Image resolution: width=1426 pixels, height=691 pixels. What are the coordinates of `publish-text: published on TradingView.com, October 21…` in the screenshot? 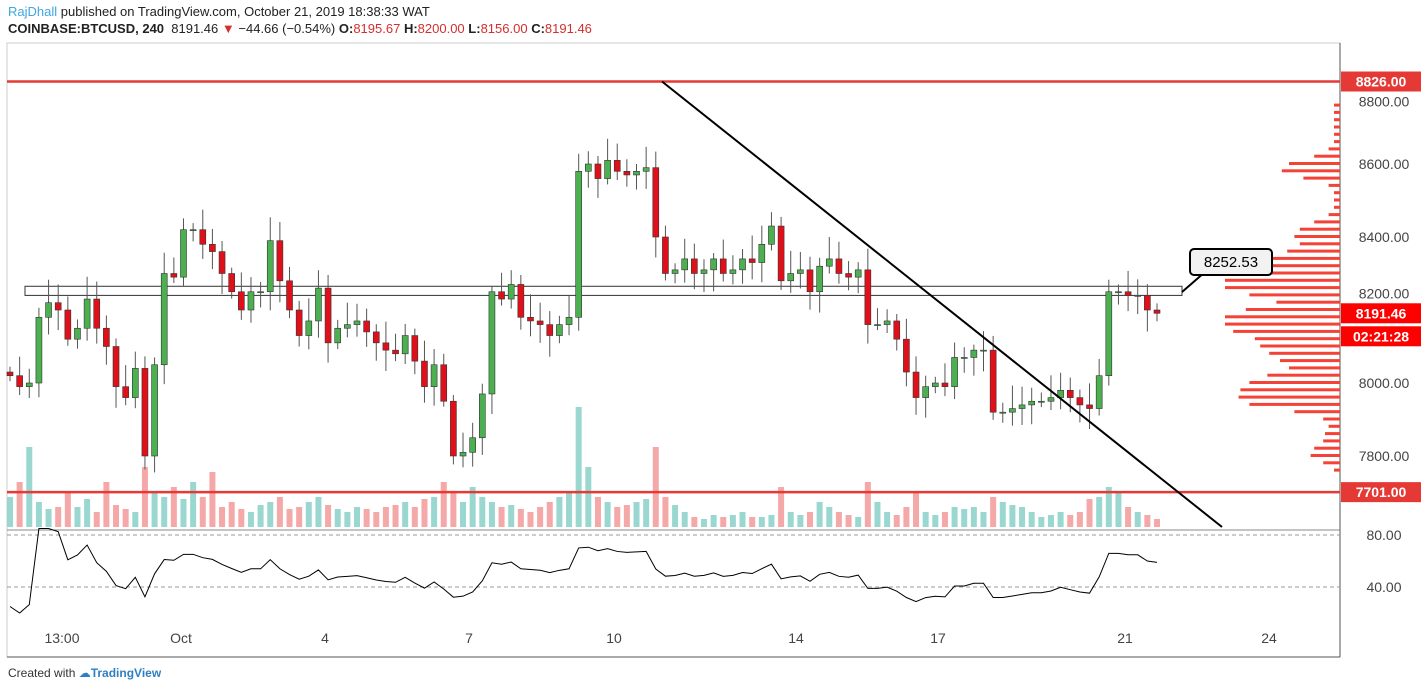 It's located at (245, 11).